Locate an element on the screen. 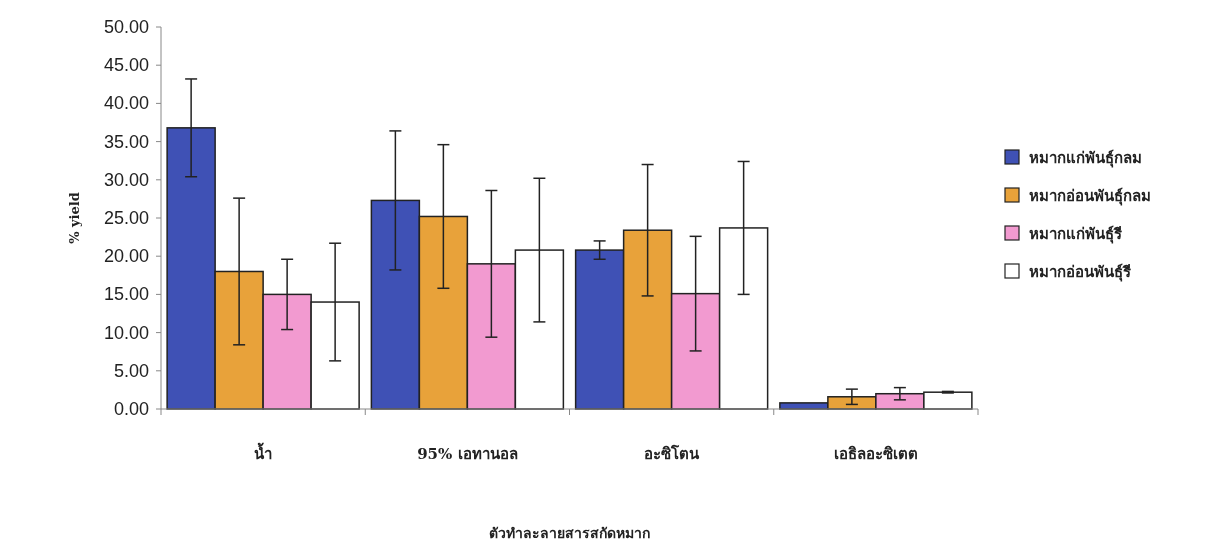  y-tick-label: 25.00 is located at coordinates (126, 218).